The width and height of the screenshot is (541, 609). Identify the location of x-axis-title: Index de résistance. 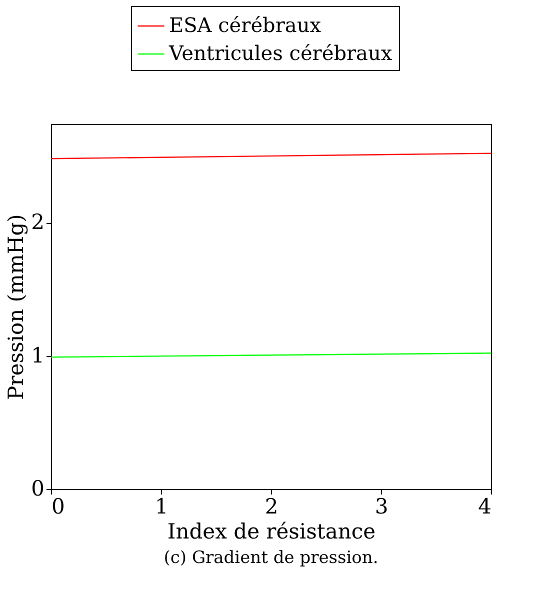
(271, 532).